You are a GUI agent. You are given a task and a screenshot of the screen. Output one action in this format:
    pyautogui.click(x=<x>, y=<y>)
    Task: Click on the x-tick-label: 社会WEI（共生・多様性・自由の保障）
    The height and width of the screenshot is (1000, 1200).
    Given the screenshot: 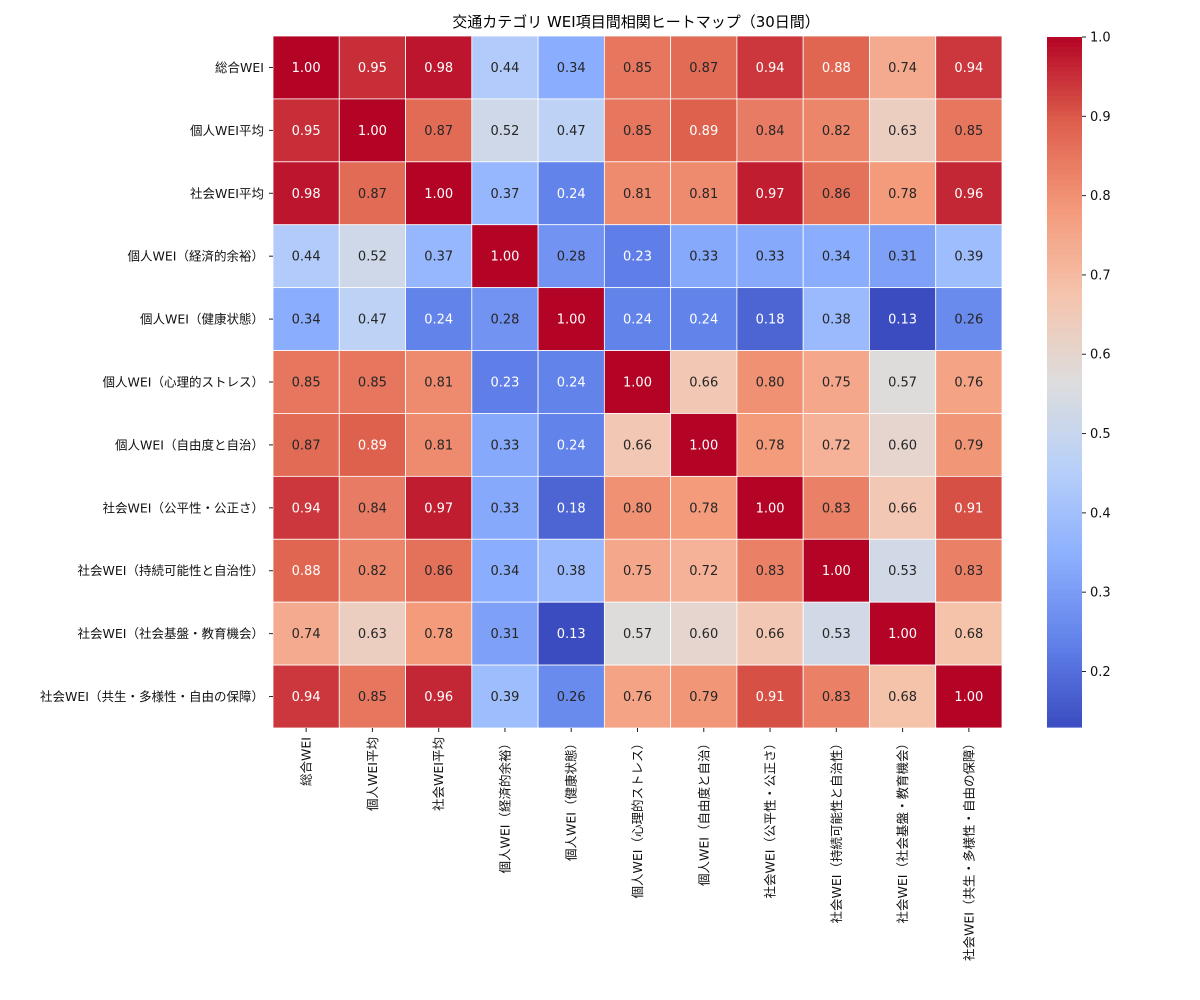 What is the action you would take?
    pyautogui.click(x=968, y=849)
    